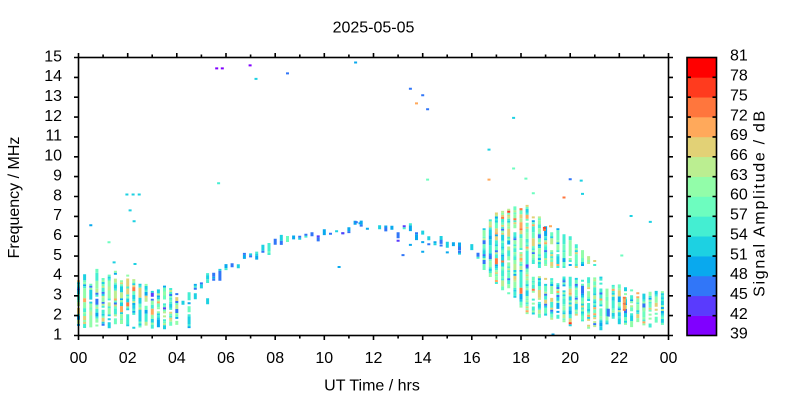  What do you see at coordinates (619, 358) in the screenshot?
I see `svg-text: 22` at bounding box center [619, 358].